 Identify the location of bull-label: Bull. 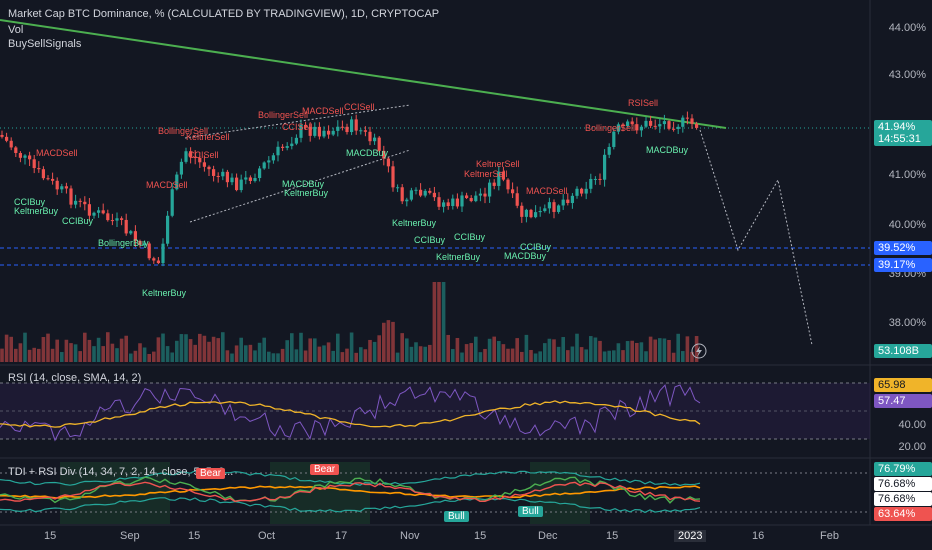
(456, 516).